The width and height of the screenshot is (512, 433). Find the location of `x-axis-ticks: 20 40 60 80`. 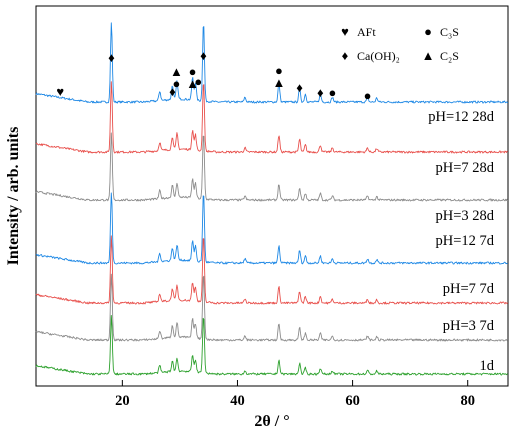

x-axis-ticks: 20 40 60 80 is located at coordinates (295, 394).